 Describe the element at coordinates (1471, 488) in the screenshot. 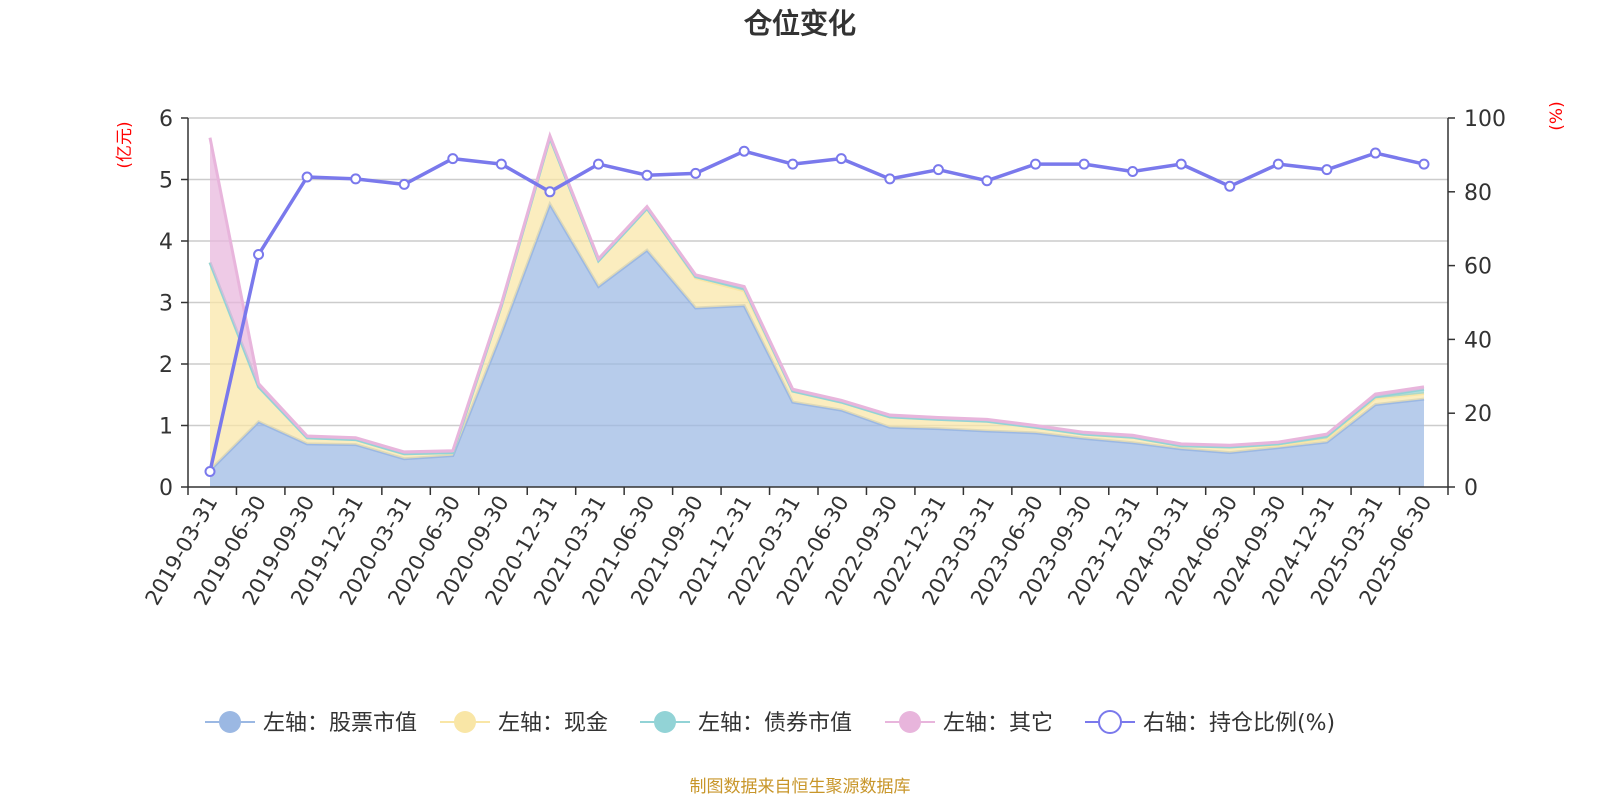

I see `right-axis-tick-label: 0` at that location.